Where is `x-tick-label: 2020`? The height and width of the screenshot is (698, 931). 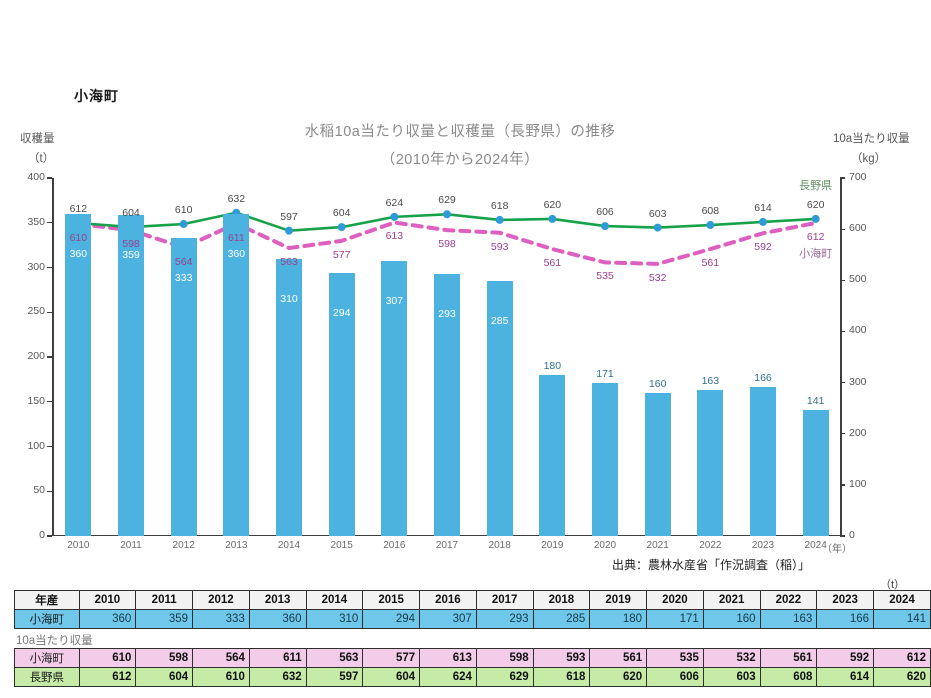 x-tick-label: 2020 is located at coordinates (605, 545).